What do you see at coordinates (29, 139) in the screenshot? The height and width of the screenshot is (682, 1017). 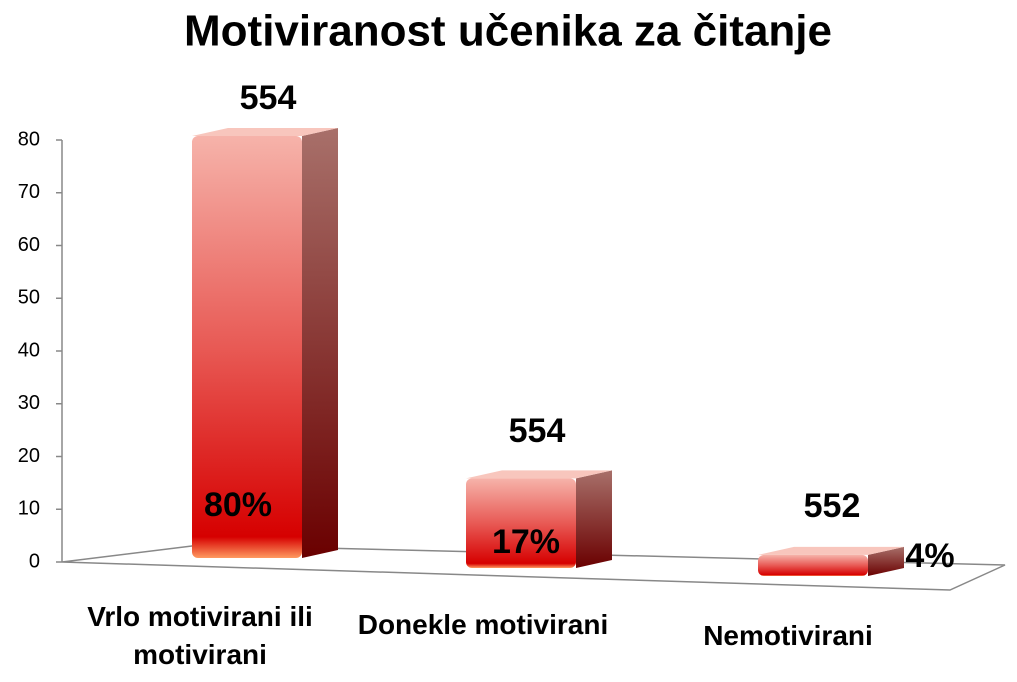 I see `y-tick-label: 80` at bounding box center [29, 139].